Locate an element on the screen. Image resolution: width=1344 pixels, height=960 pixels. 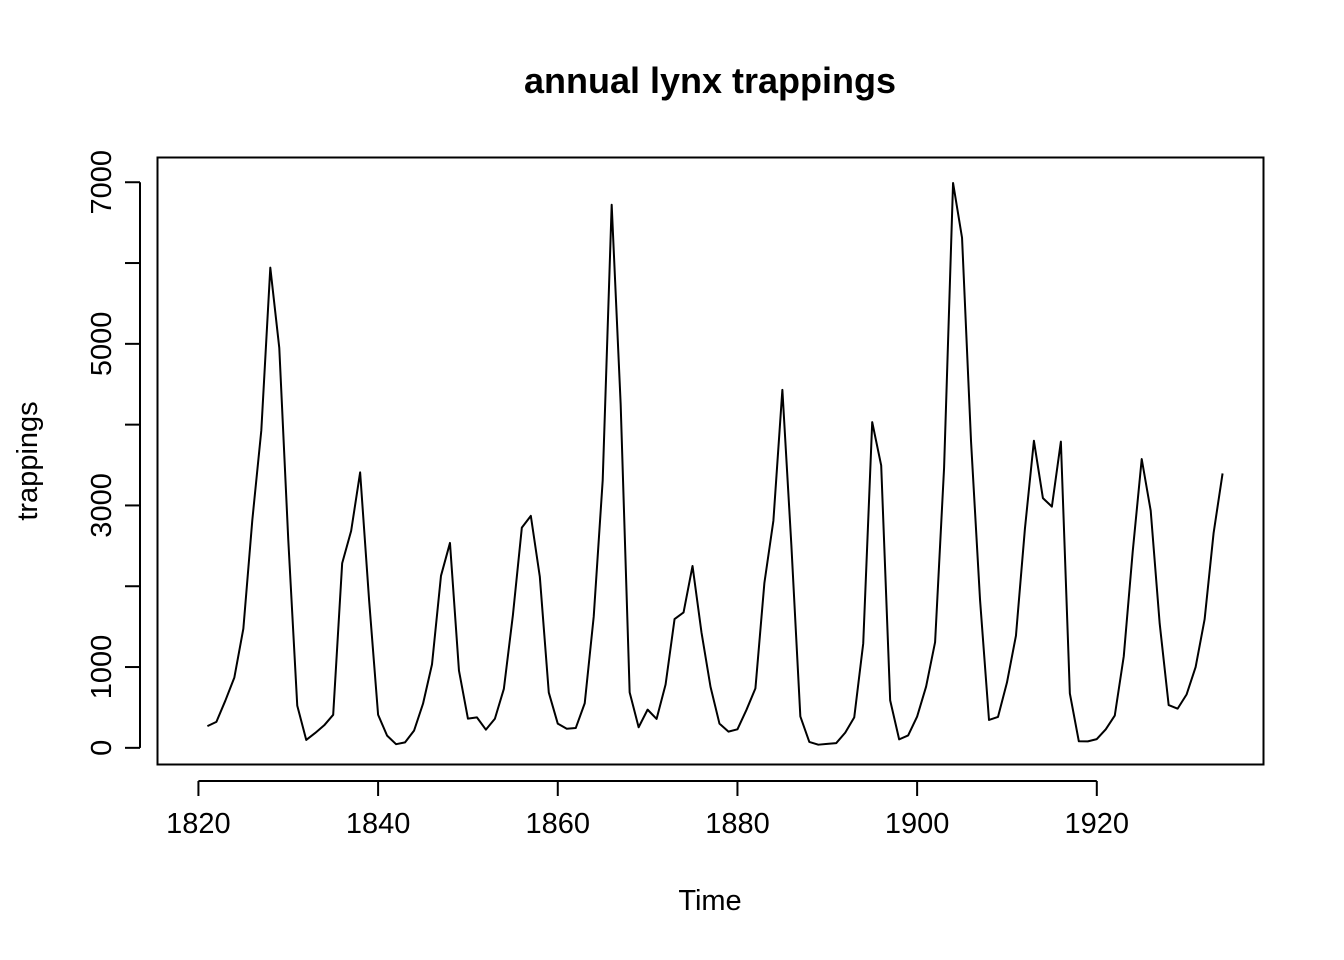
y-tick-label: 7000 is located at coordinates (102, 182).